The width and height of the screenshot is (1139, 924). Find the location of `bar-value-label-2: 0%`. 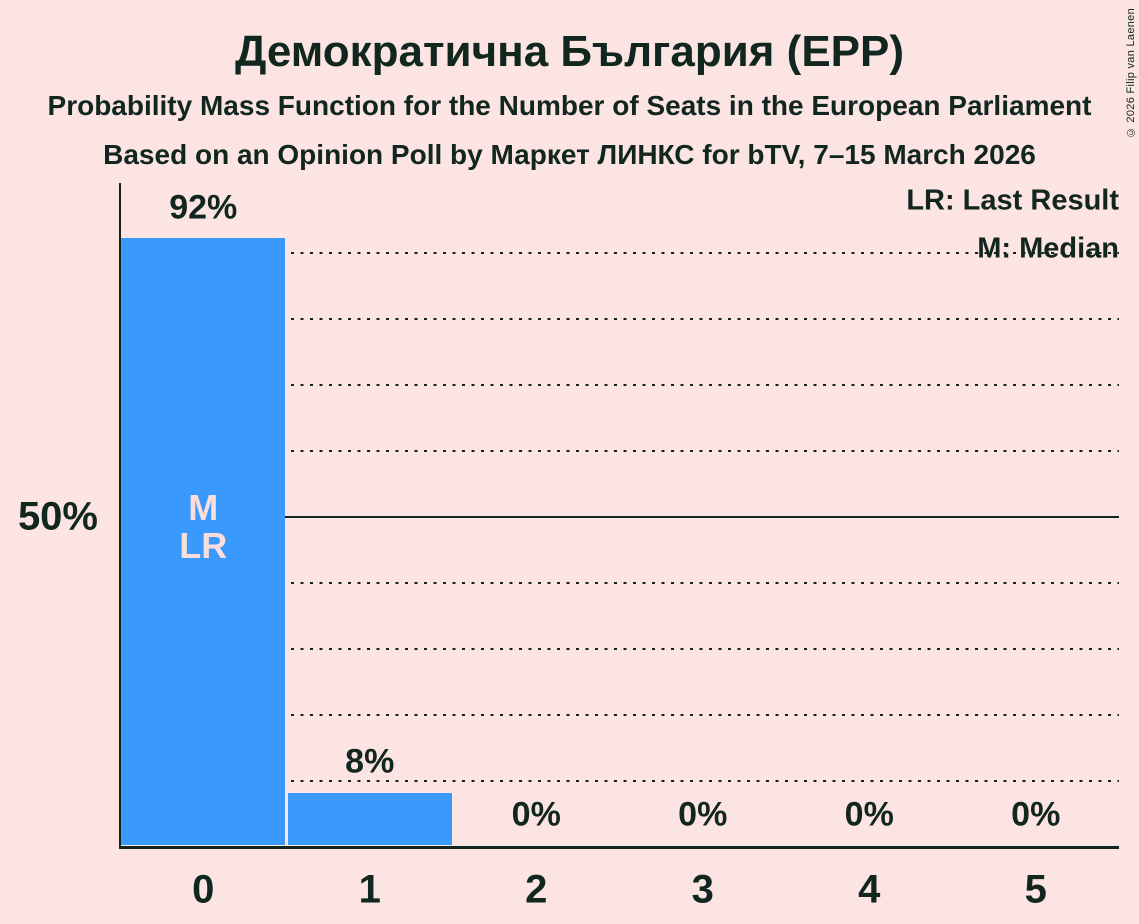

bar-value-label-2: 0% is located at coordinates (536, 814).